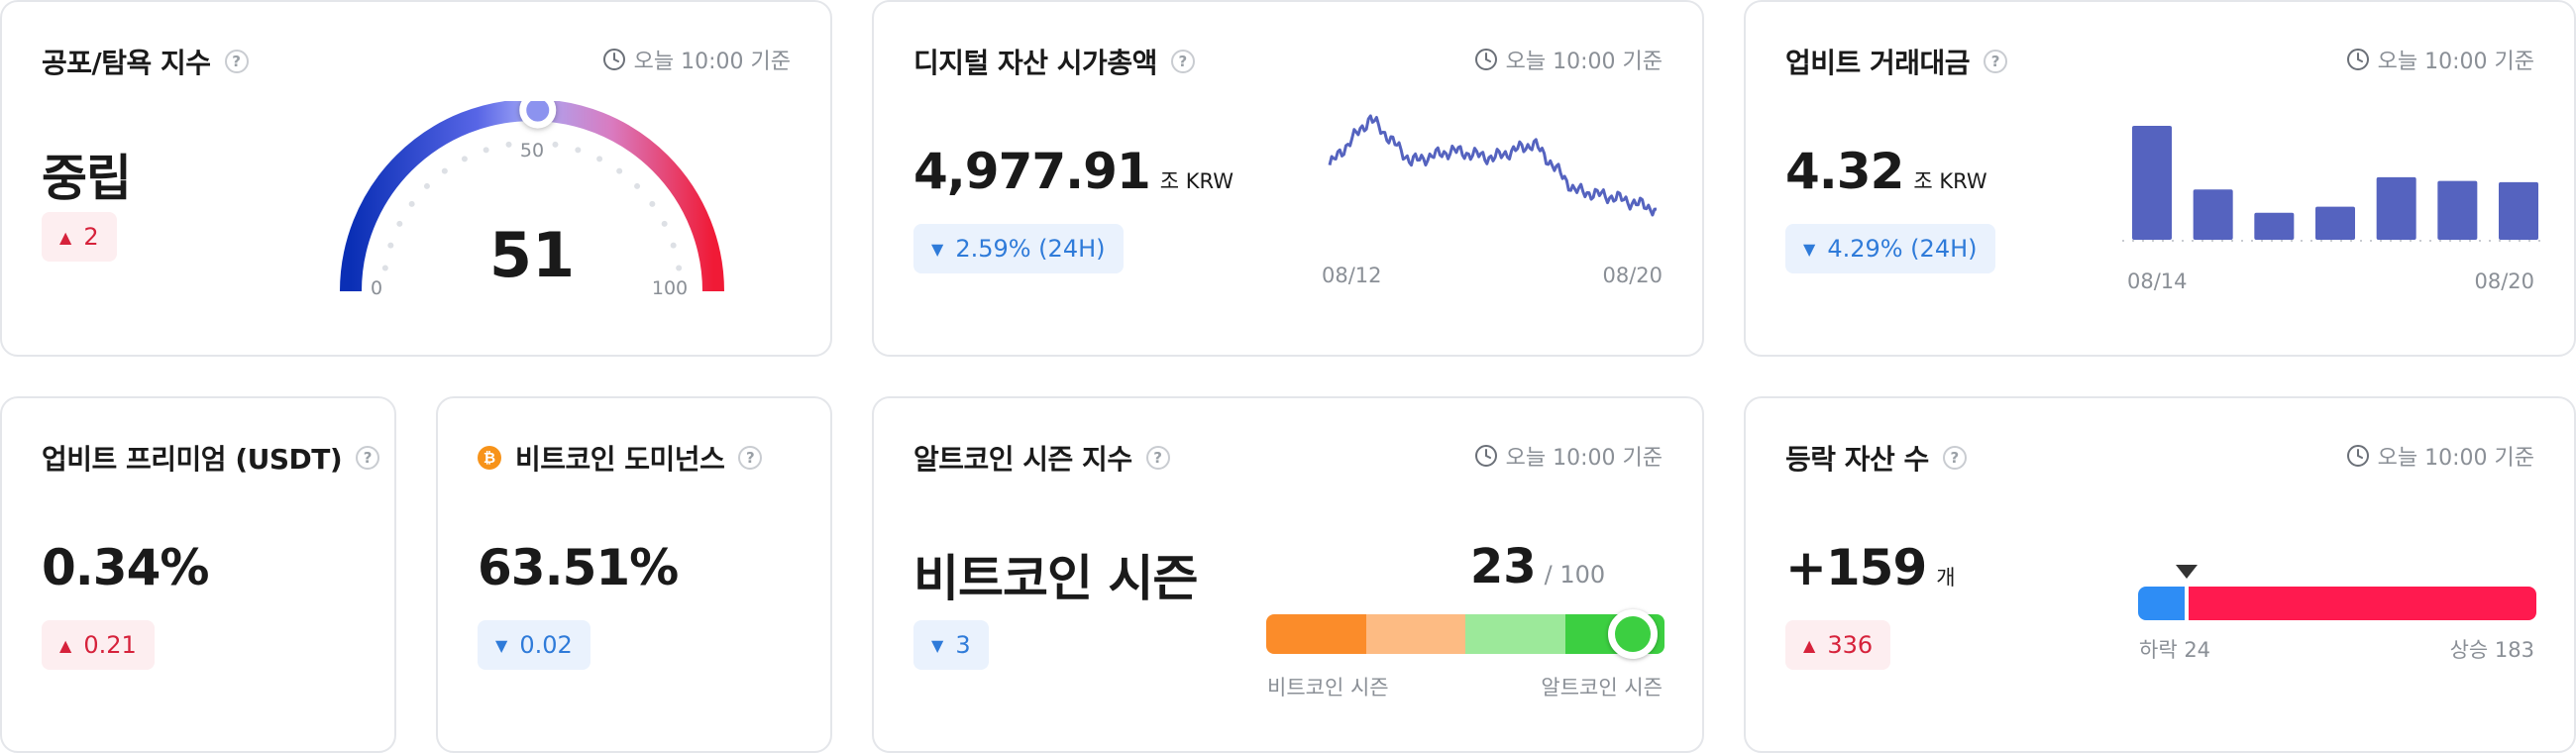 The width and height of the screenshot is (2576, 753). I want to click on season-indicator, so click(1632, 634).